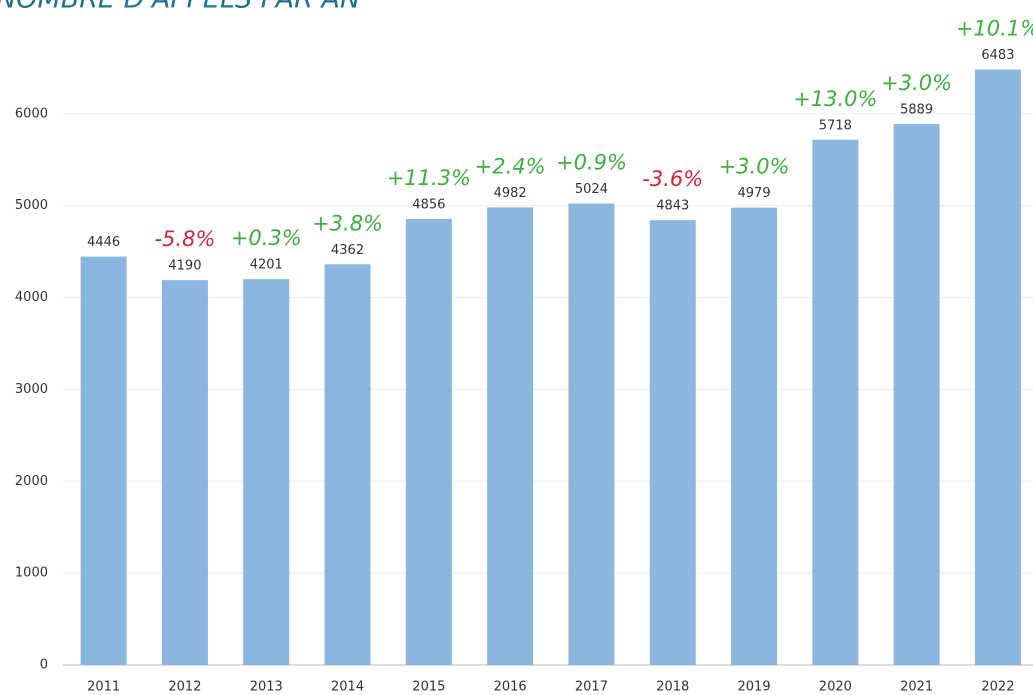 The height and width of the screenshot is (695, 1033). Describe the element at coordinates (31, 297) in the screenshot. I see `y-tick-label: 4000` at that location.